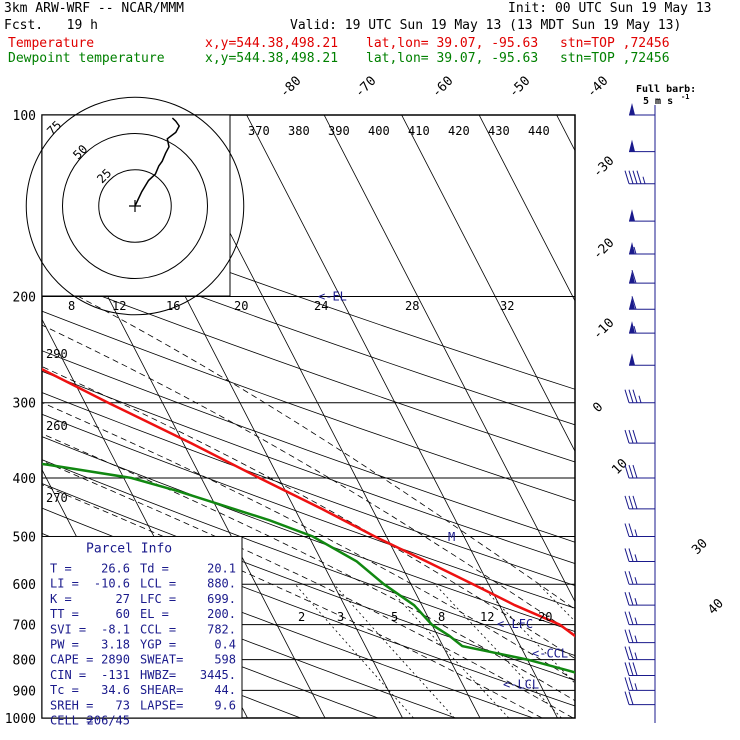  What do you see at coordinates (419, 131) in the screenshot?
I see `theta-e-label: 410` at bounding box center [419, 131].